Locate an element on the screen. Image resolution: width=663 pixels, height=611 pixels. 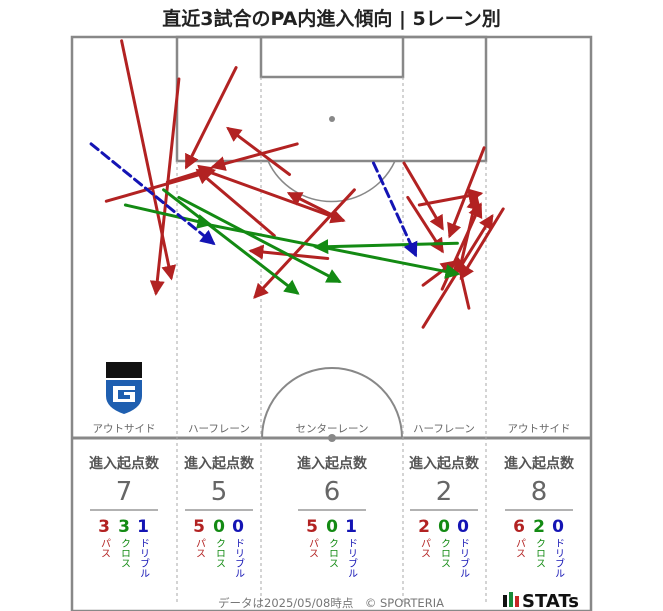
stat-type-pass-3: パス is located at coordinates (313, 548).